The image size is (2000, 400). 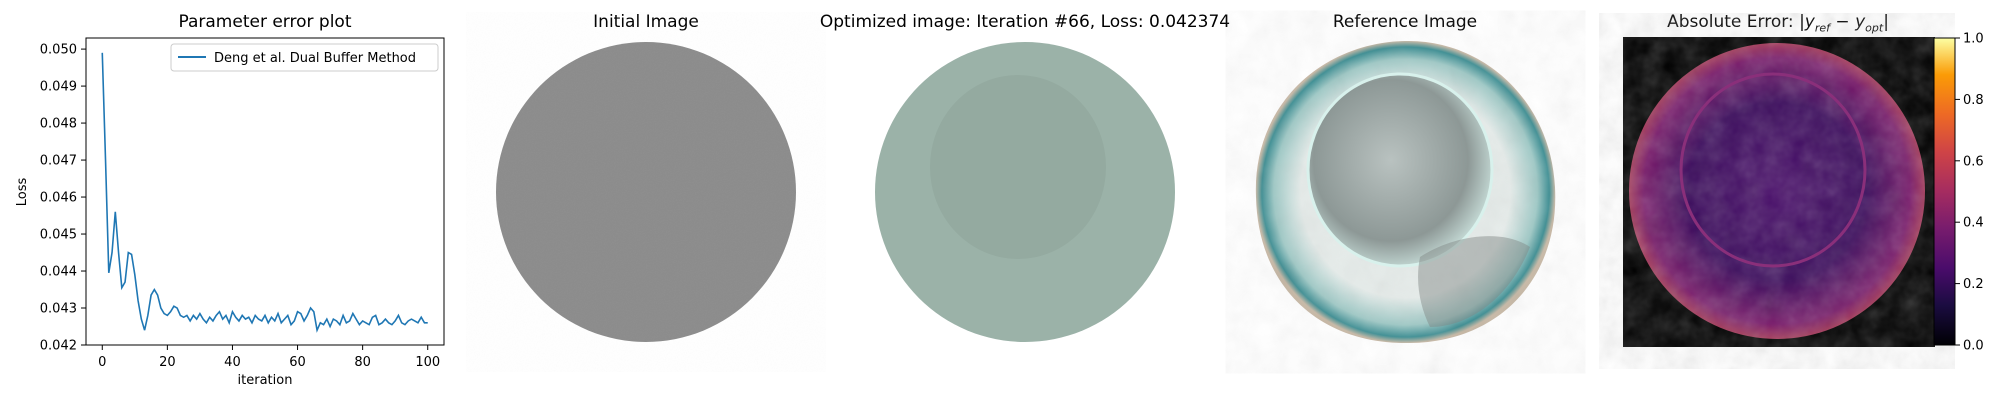 What do you see at coordinates (269, 357) in the screenshot?
I see `x-axis-ticks: 0 20 40 60 80 100` at bounding box center [269, 357].